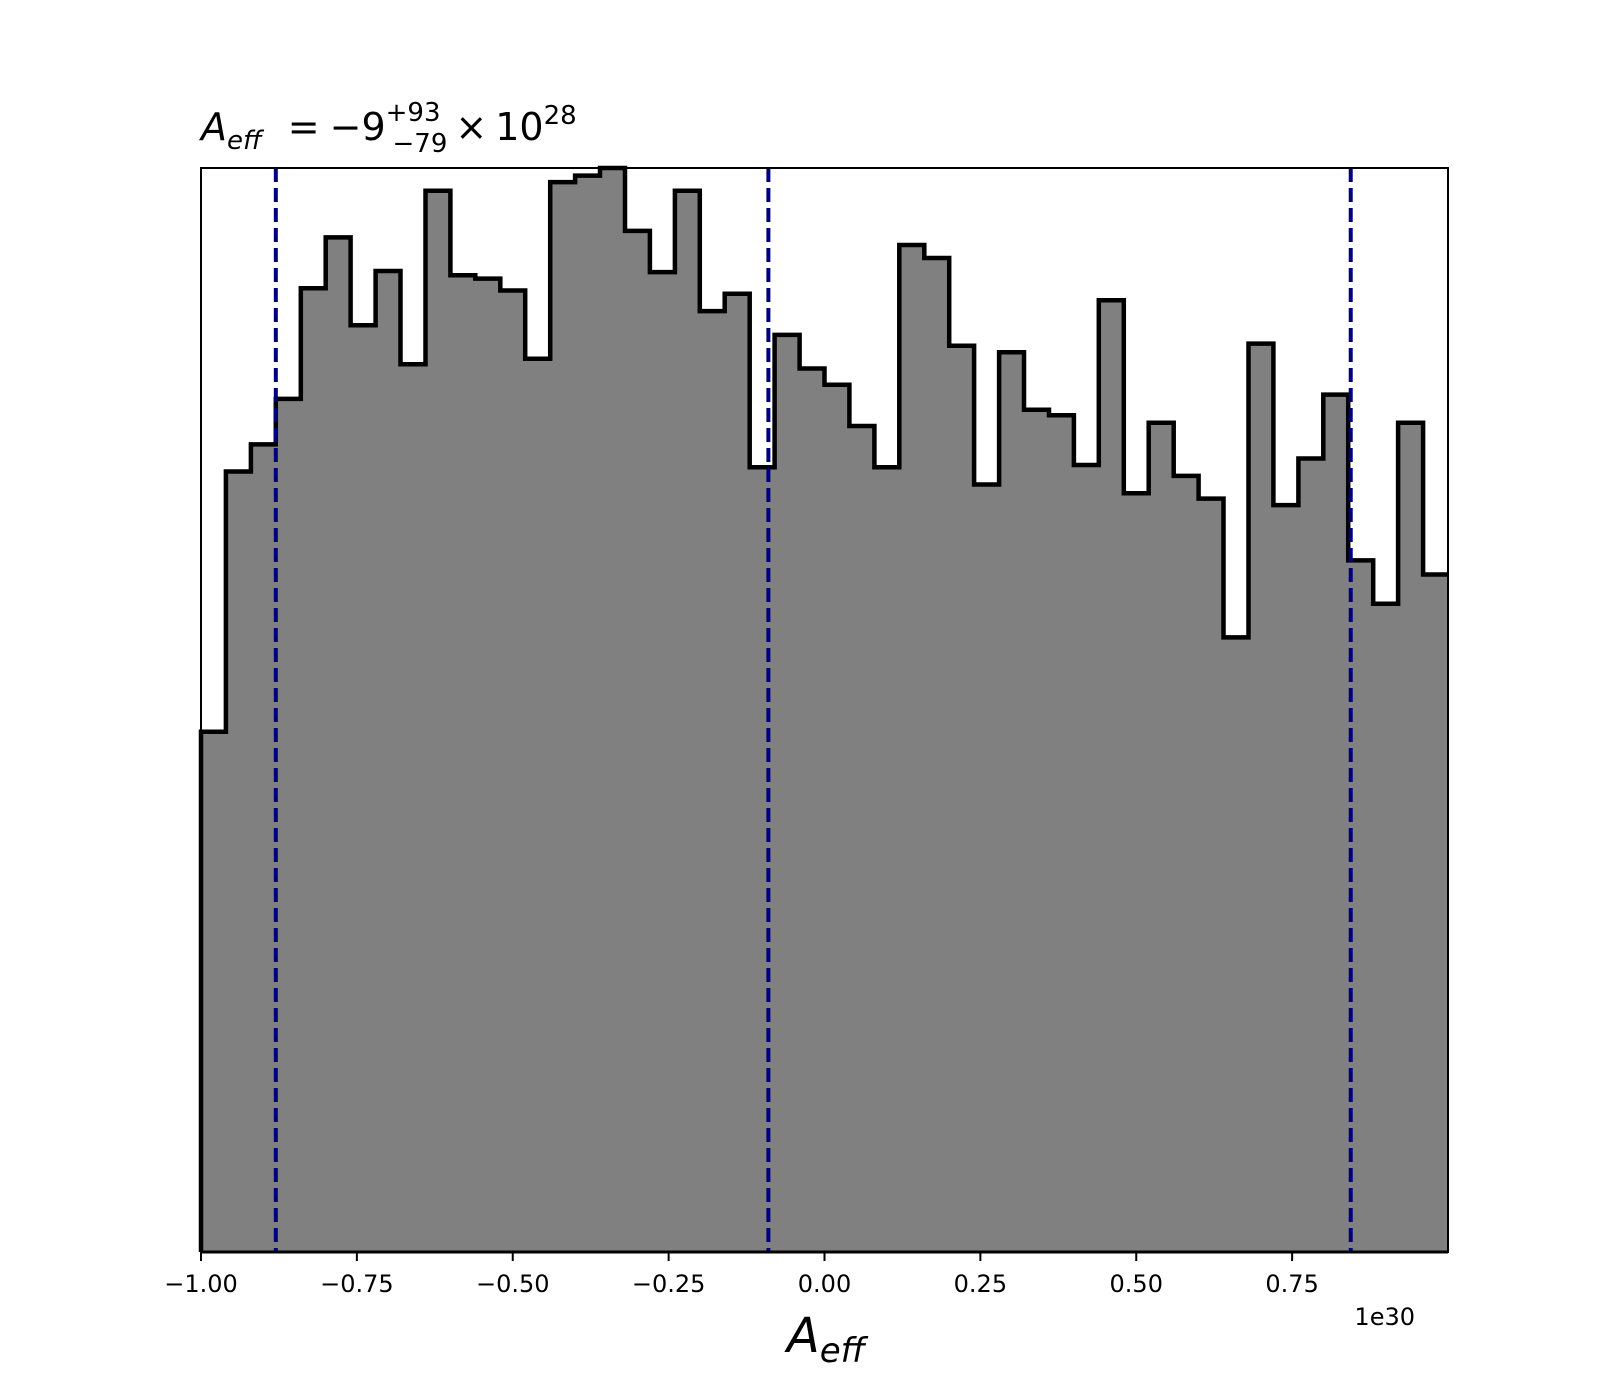 This screenshot has height=1400, width=1600. Describe the element at coordinates (741, 1275) in the screenshot. I see `x-ticks: −1.00 −0.75 −0.50 −0.25 0.00 0.25 0.50 0.75` at that location.